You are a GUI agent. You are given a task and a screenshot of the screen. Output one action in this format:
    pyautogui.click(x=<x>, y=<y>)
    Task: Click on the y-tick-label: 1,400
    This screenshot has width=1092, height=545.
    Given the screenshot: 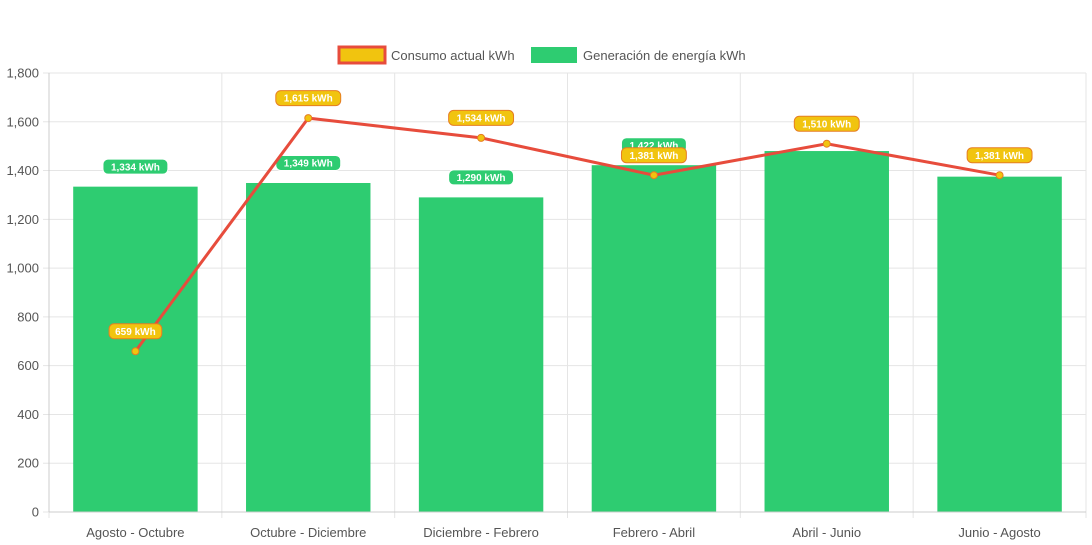 What is the action you would take?
    pyautogui.click(x=22, y=170)
    